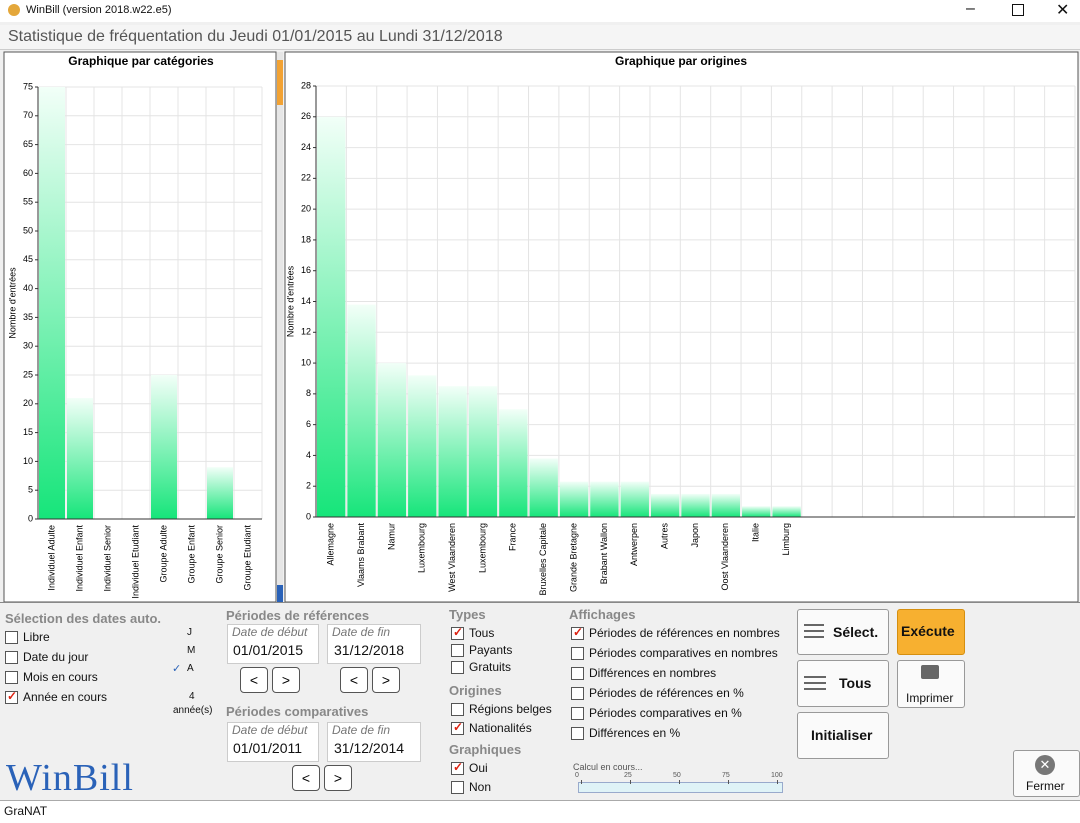 Image resolution: width=1080 pixels, height=823 pixels. What do you see at coordinates (99, 10) in the screenshot?
I see `window-title: WinBill (version 2018.w22.e5)` at bounding box center [99, 10].